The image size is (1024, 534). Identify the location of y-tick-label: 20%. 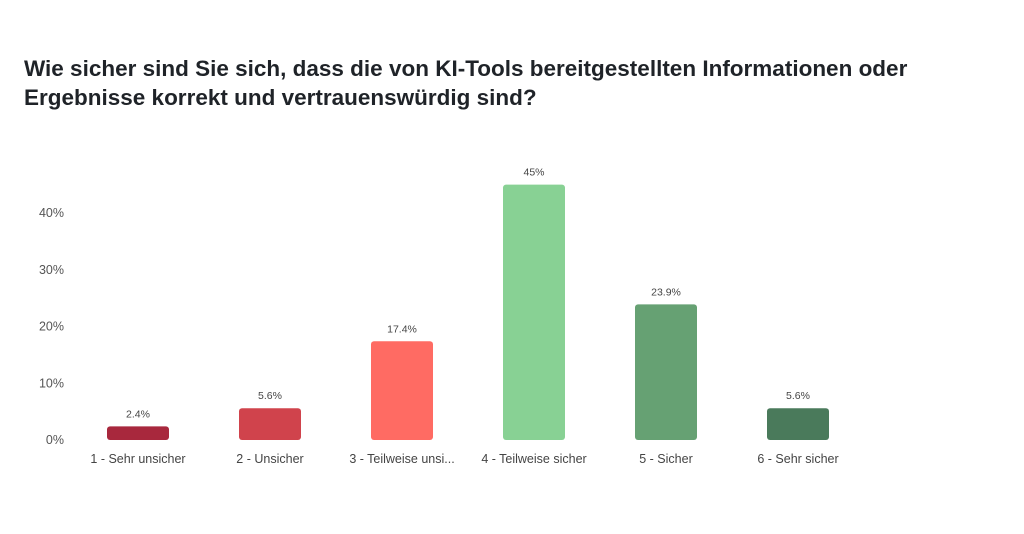
(51, 327).